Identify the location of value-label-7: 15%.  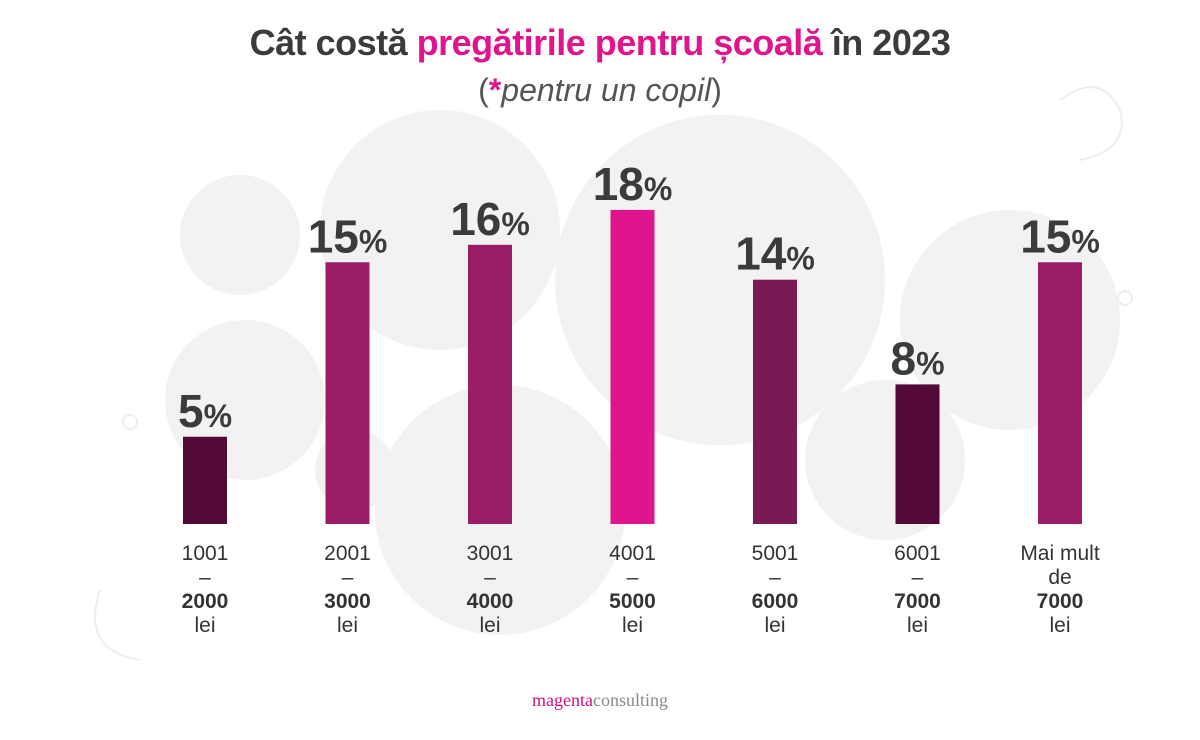
(1060, 236).